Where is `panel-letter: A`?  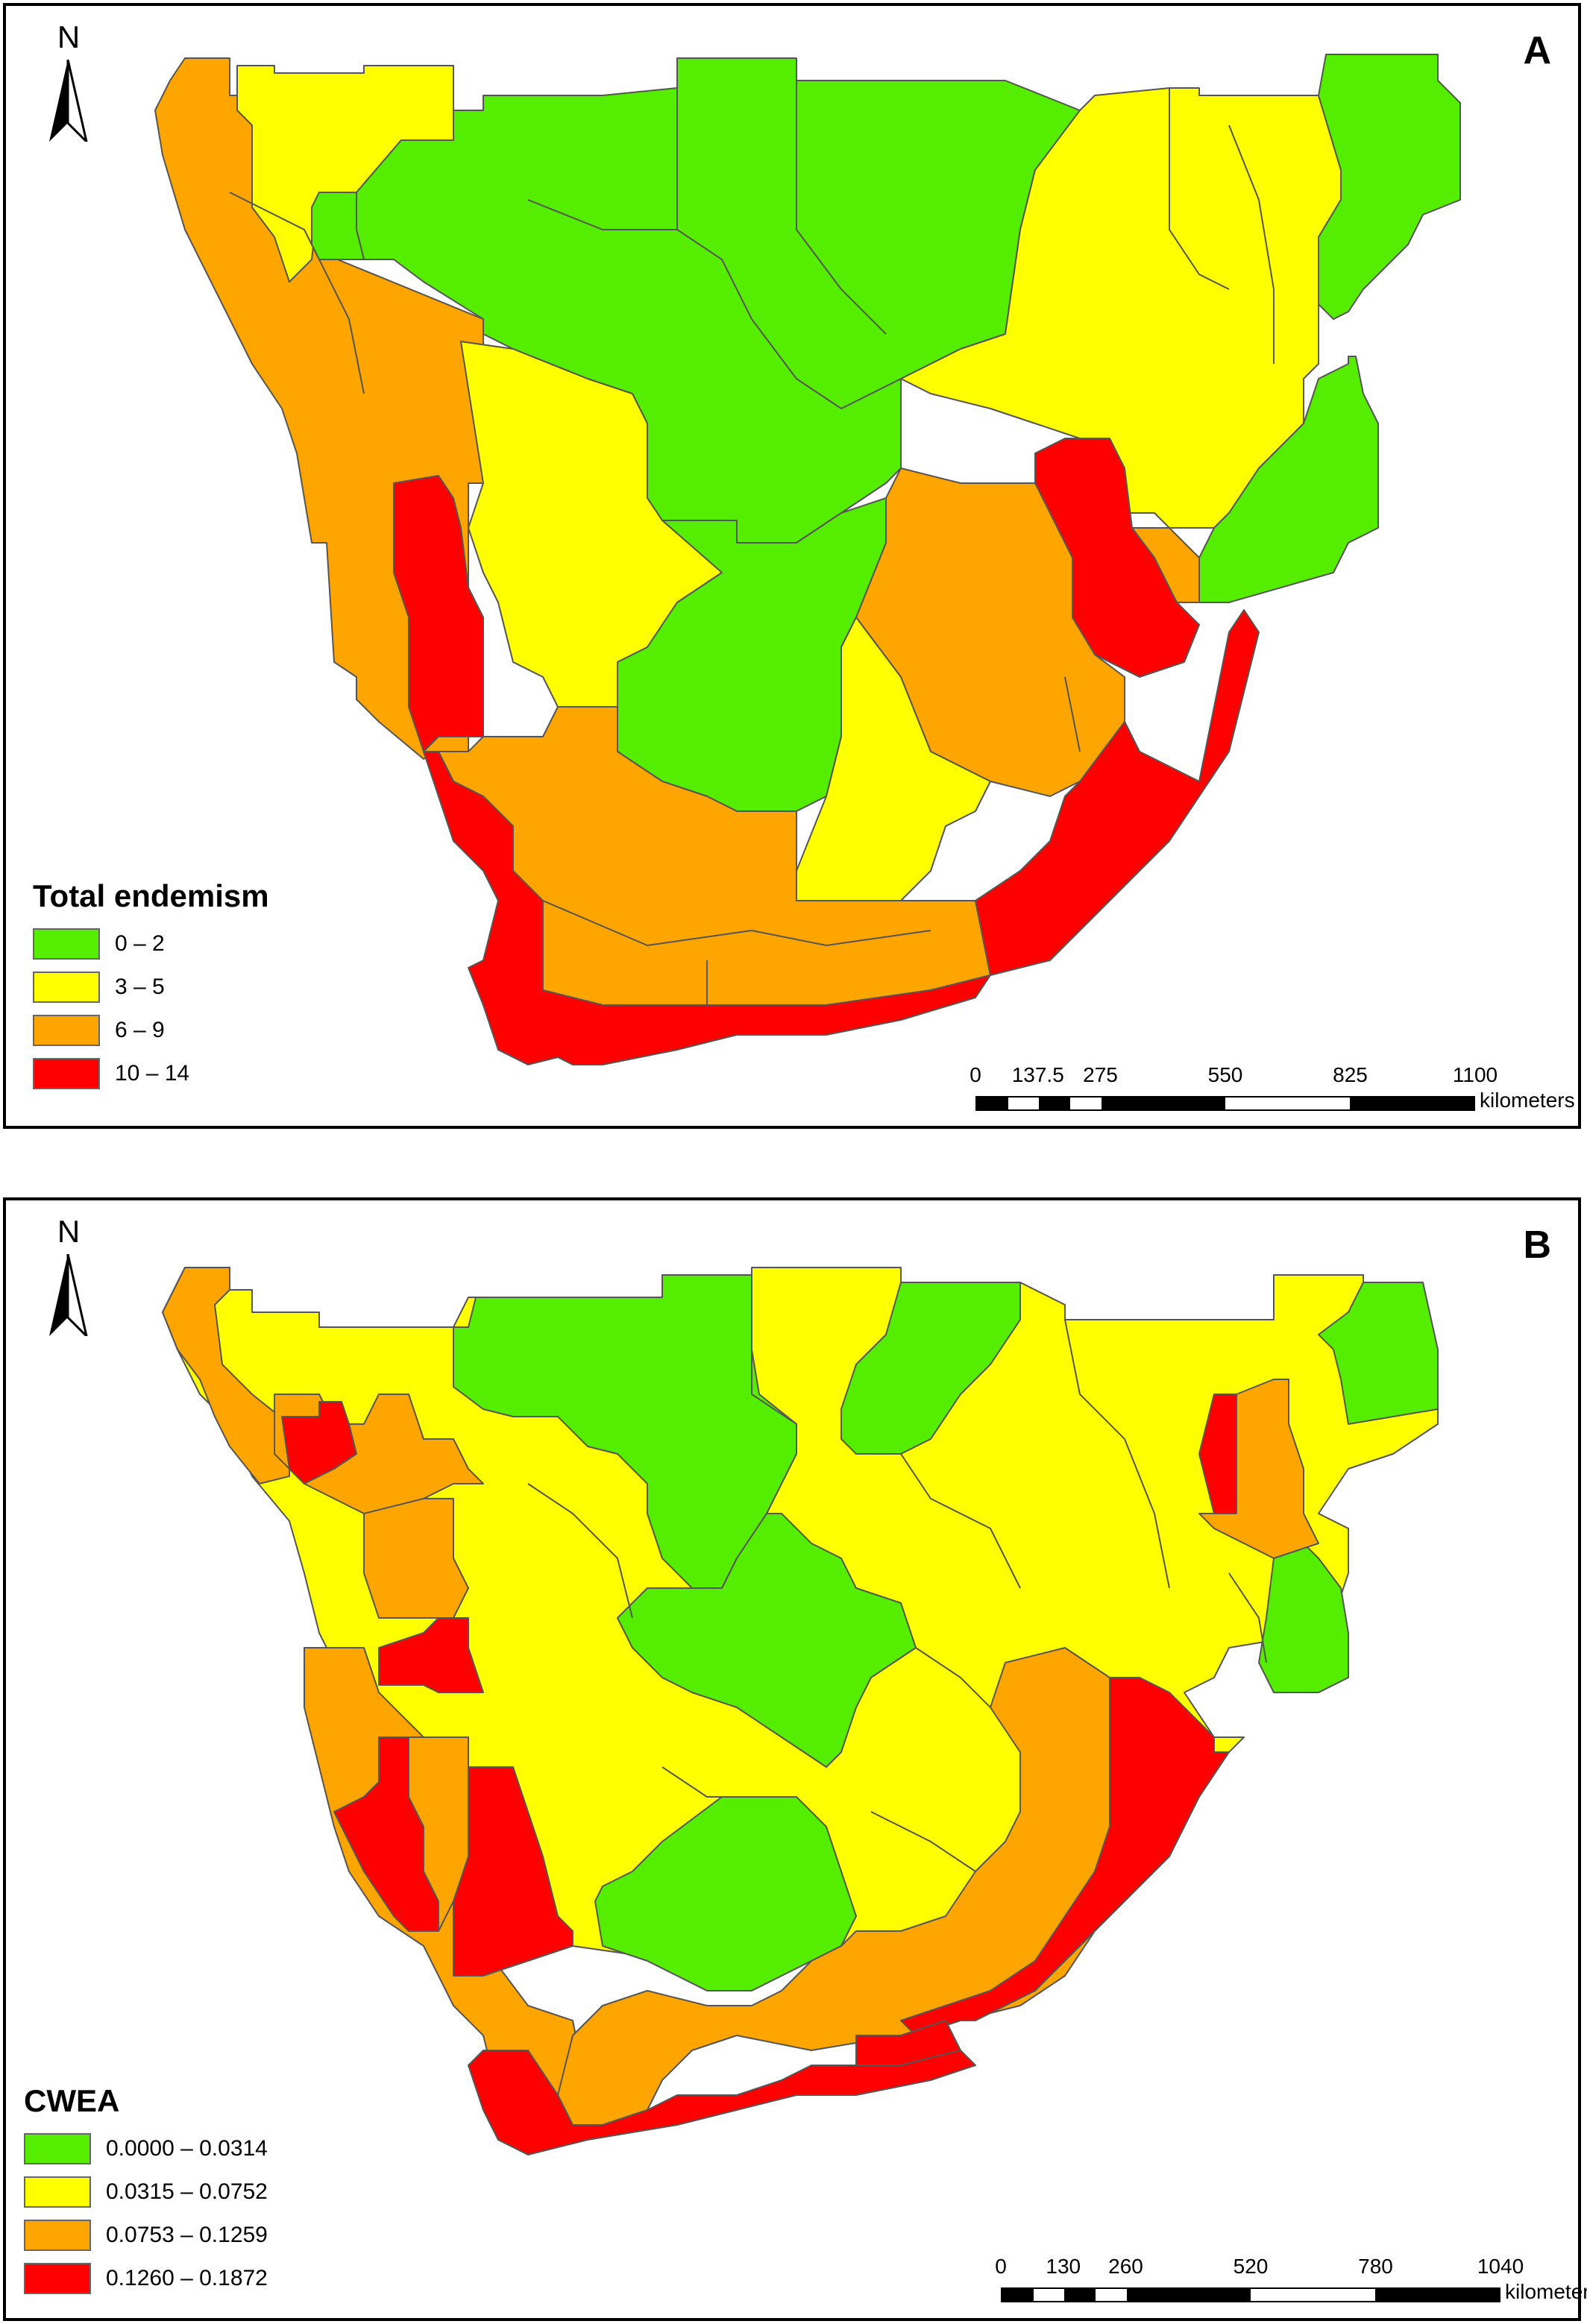
panel-letter: A is located at coordinates (1537, 51).